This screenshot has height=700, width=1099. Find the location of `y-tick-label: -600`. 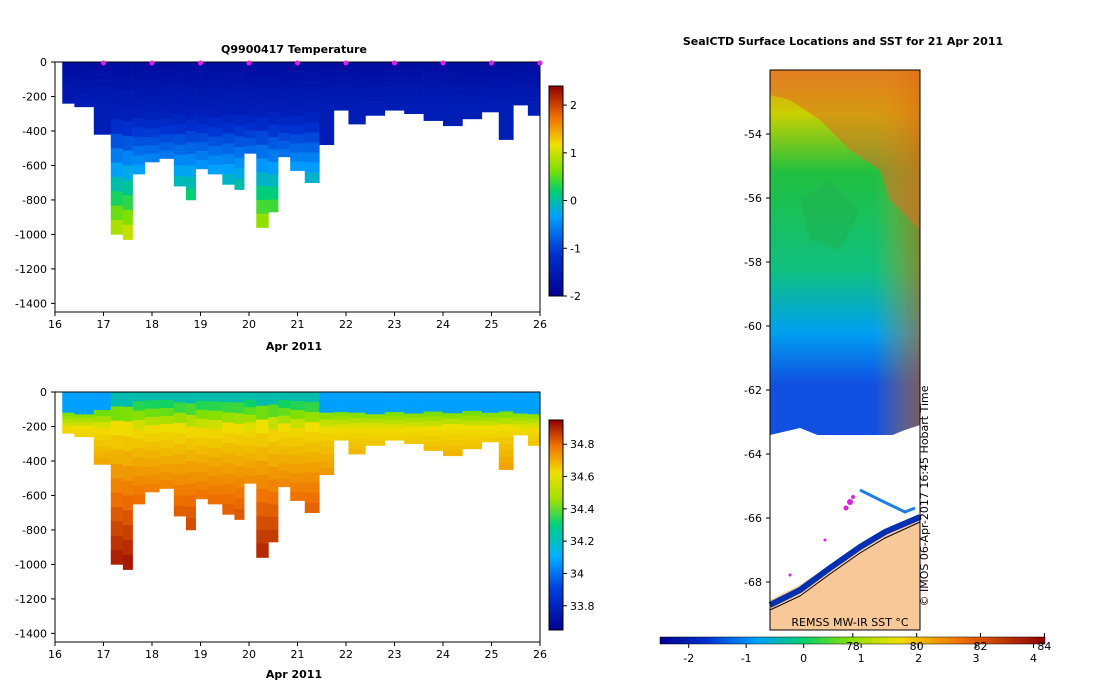

y-tick-label: -600 is located at coordinates (34, 495).